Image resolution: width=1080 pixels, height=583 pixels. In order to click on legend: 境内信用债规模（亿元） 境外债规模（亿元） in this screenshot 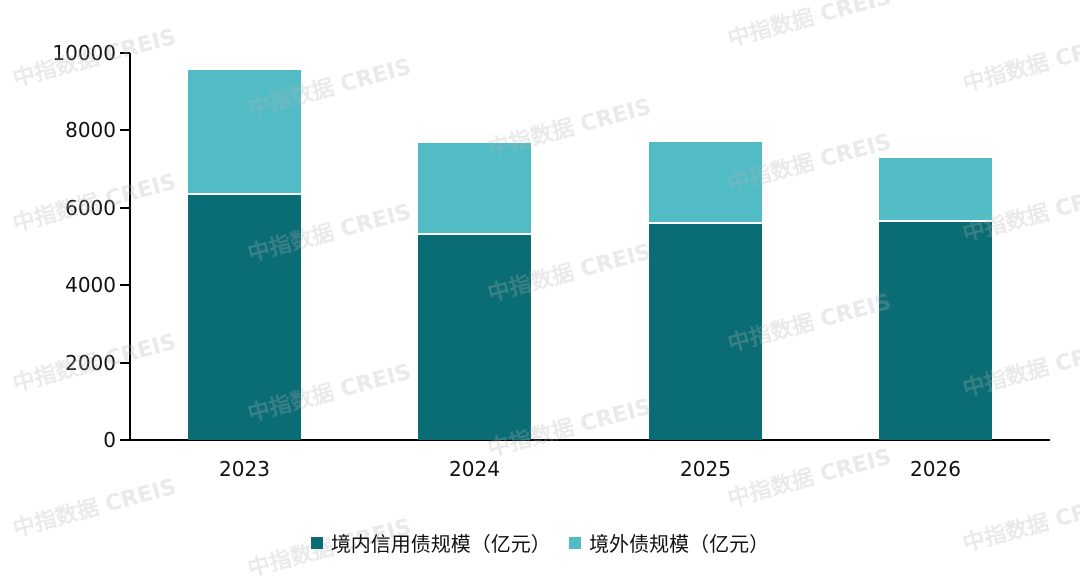, I will do `click(540, 542)`.